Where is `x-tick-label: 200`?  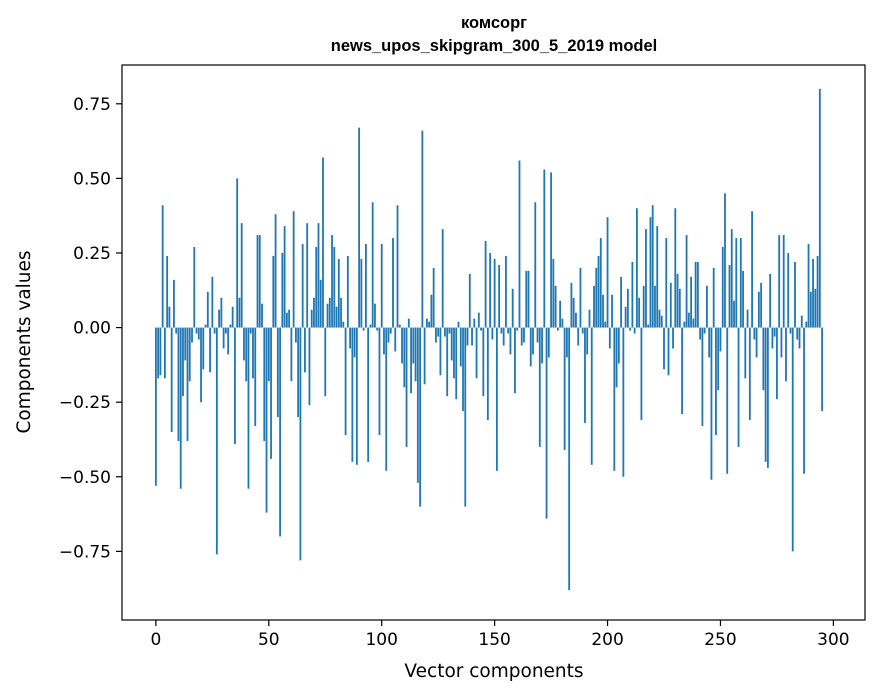
x-tick-label: 200 is located at coordinates (607, 640).